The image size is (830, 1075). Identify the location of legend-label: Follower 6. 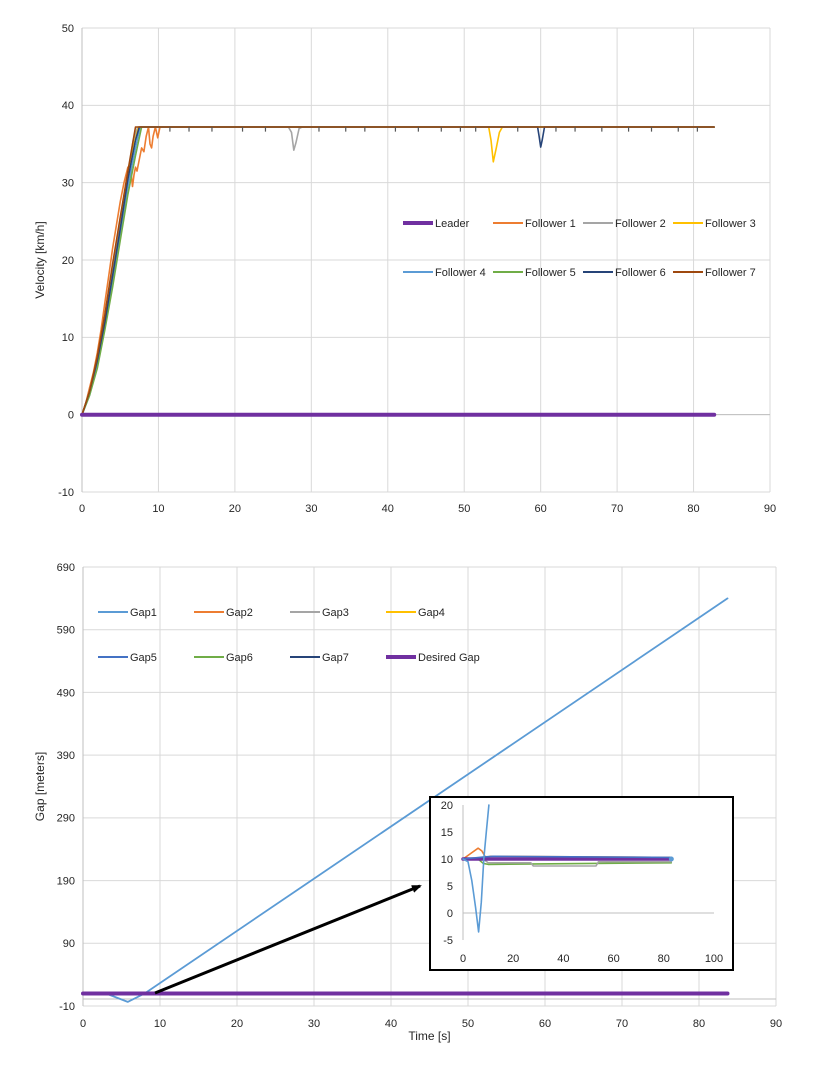
(640, 273).